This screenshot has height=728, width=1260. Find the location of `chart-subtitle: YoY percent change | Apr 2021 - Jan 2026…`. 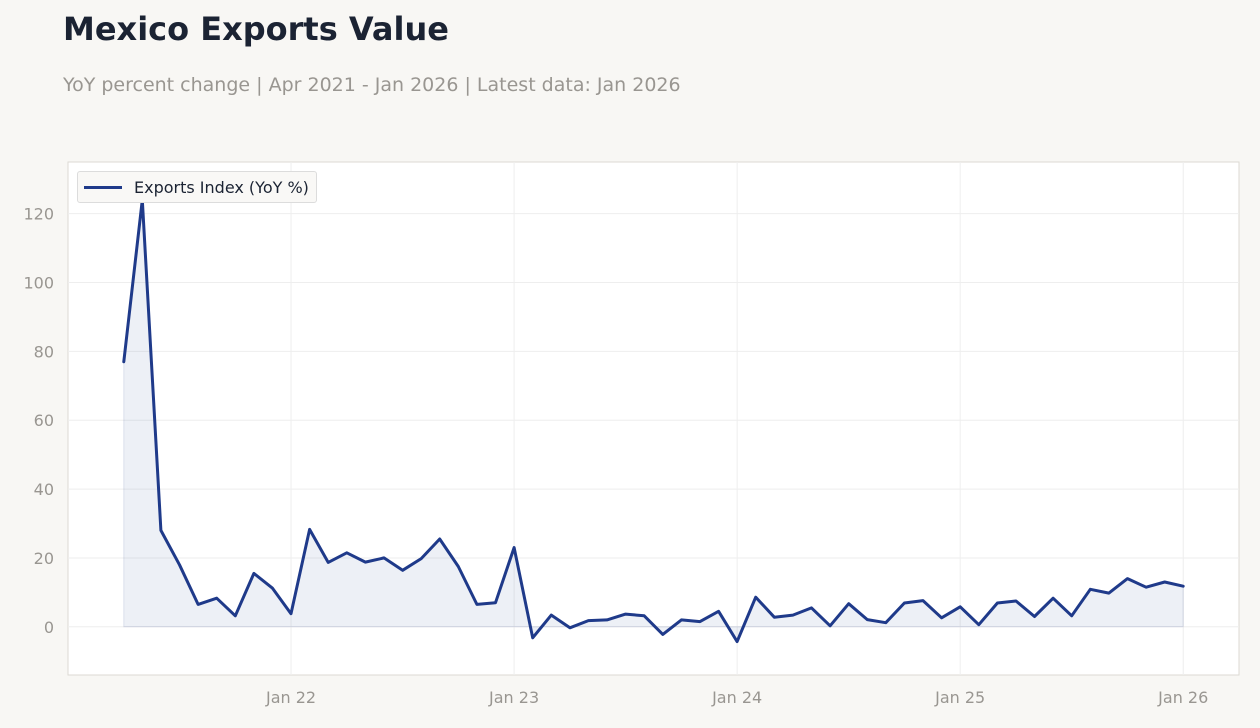

chart-subtitle: YoY percent change | Apr 2021 - Jan 2026… is located at coordinates (372, 85).